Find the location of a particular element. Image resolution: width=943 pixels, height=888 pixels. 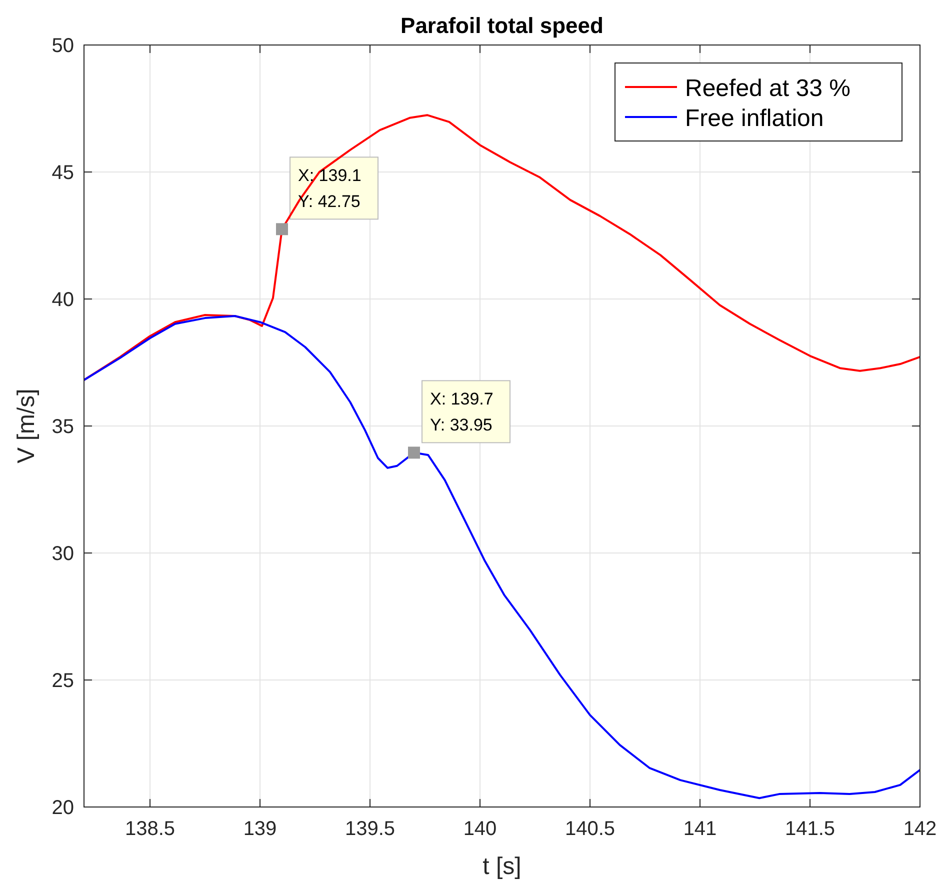

x-tick-label: 138.5 is located at coordinates (150, 829).